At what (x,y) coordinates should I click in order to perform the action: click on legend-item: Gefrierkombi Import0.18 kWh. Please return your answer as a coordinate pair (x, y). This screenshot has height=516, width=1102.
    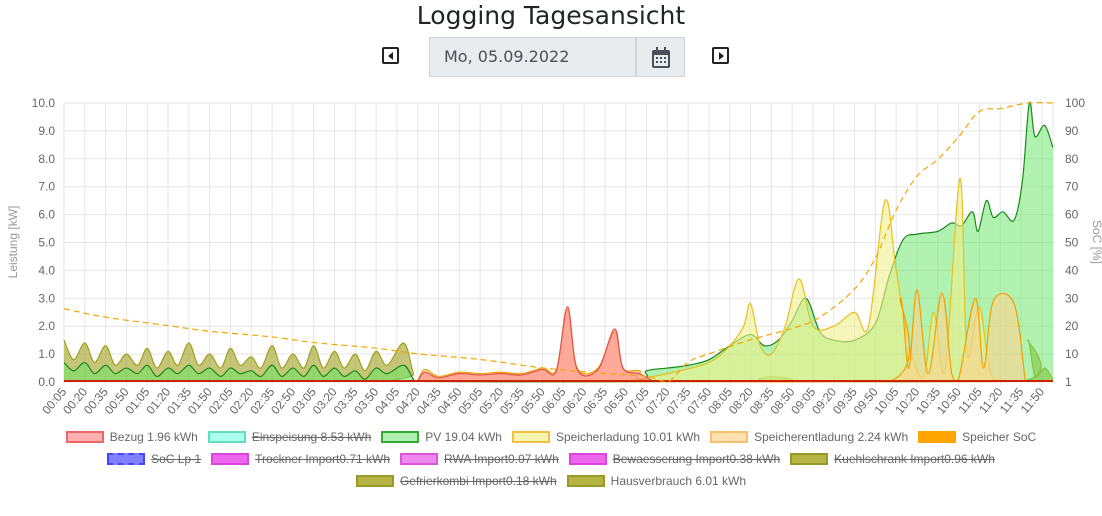
    Looking at the image, I should click on (456, 481).